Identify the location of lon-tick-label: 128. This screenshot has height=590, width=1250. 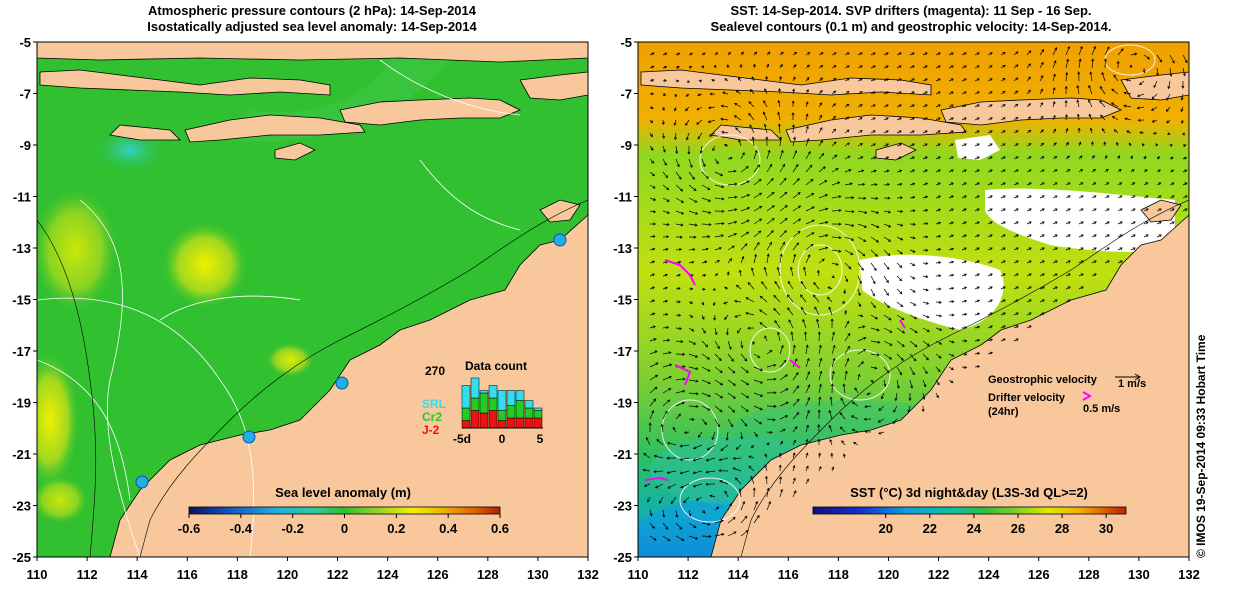
(488, 574).